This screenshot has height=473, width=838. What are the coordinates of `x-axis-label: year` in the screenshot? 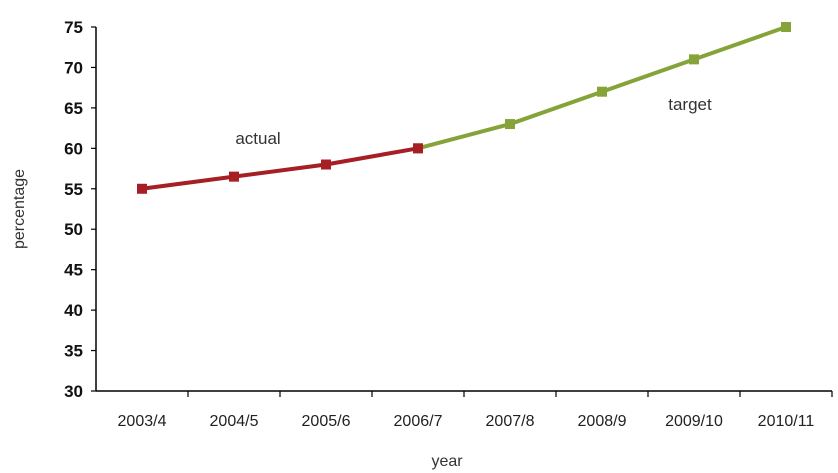 It's located at (447, 461).